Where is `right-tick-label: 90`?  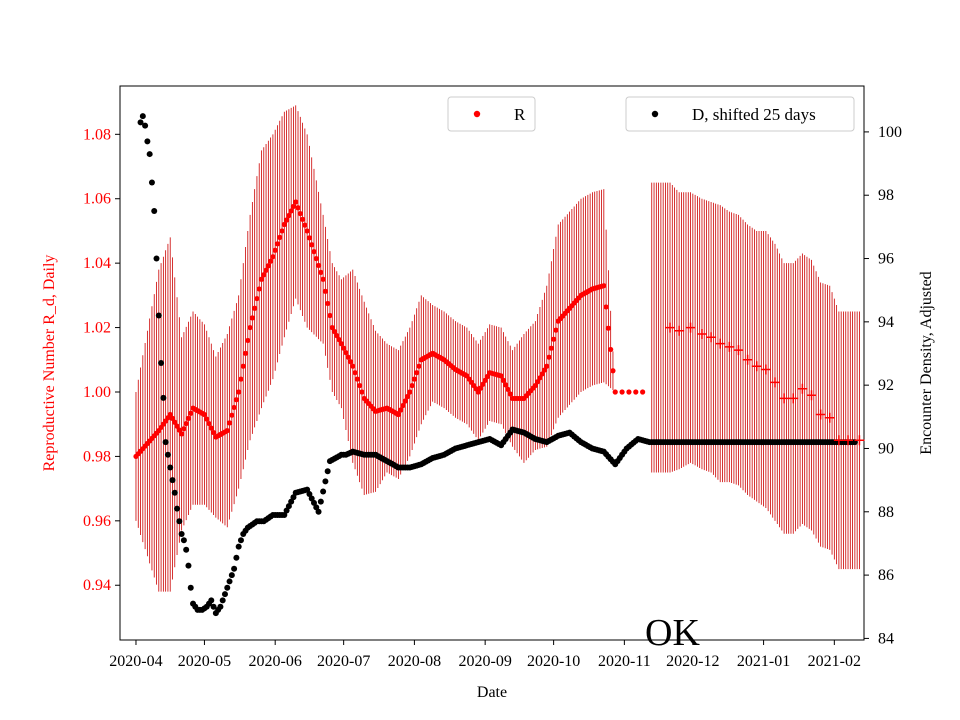 right-tick-label: 90 is located at coordinates (886, 448).